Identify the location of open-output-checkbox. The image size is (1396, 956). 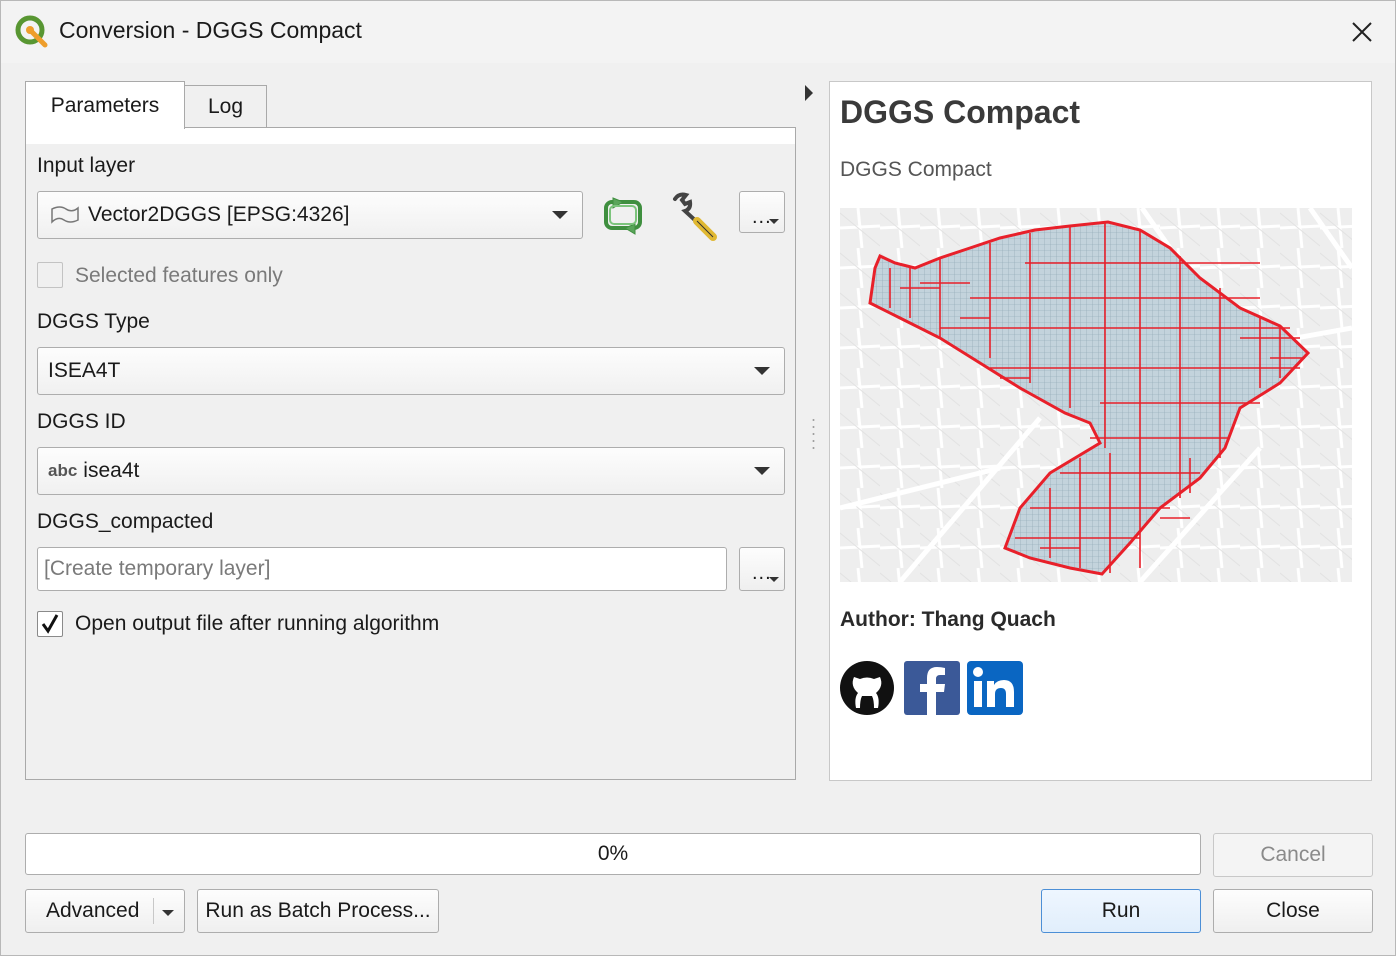
(50, 624).